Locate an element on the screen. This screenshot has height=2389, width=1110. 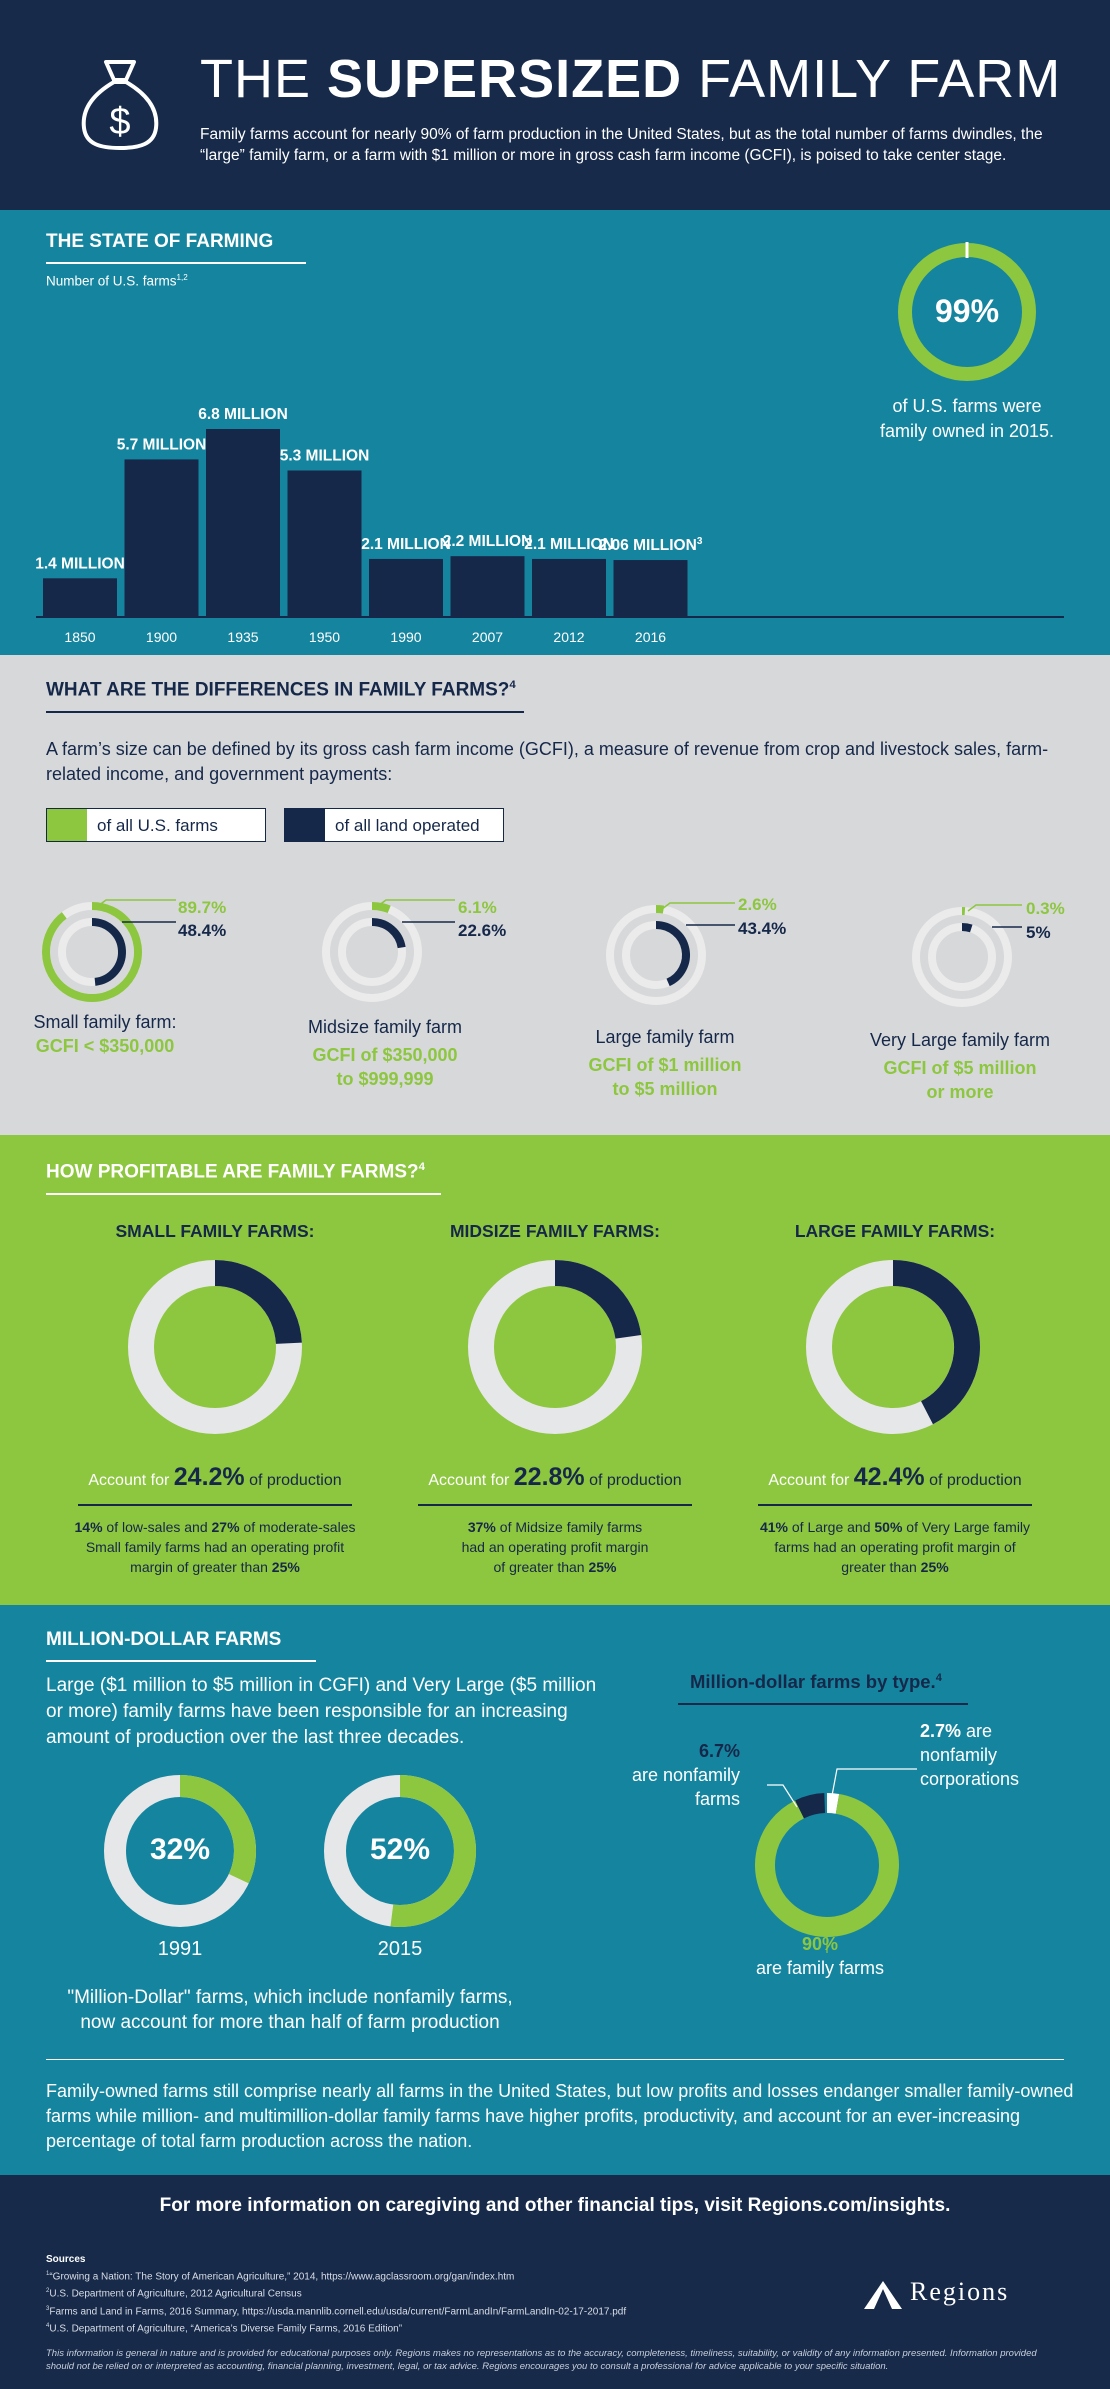
large-account-rule is located at coordinates (895, 1505).